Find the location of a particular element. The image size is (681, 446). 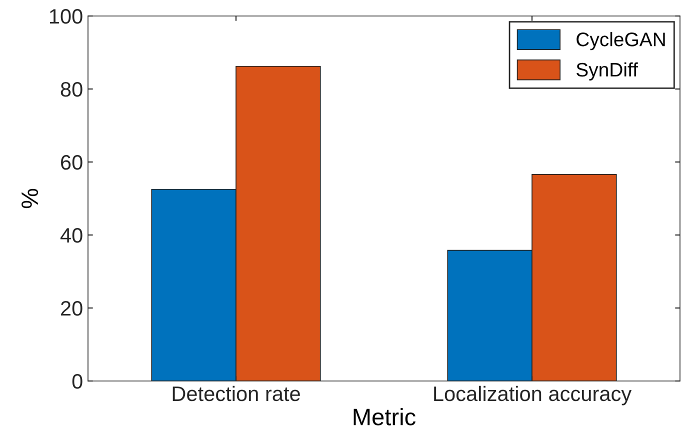

x-tick-label: Detection rate is located at coordinates (236, 394).